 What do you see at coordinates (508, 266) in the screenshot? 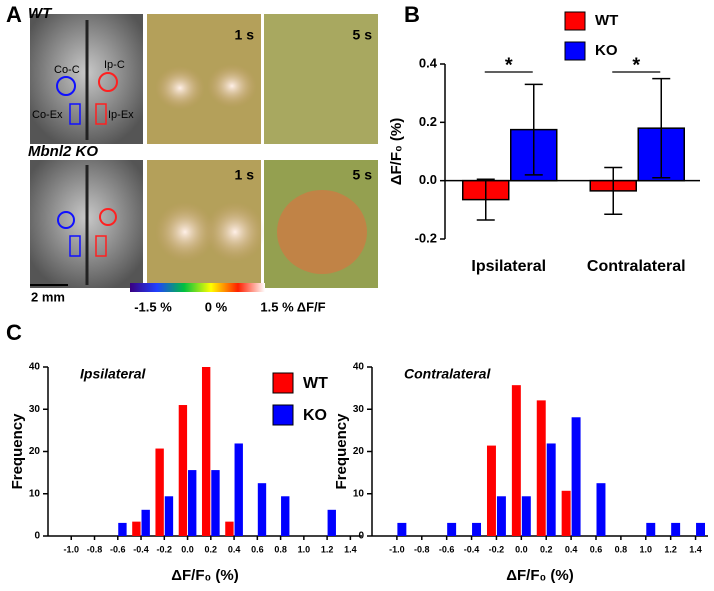
I see `x-tick-label: Ipsilateral` at bounding box center [508, 266].